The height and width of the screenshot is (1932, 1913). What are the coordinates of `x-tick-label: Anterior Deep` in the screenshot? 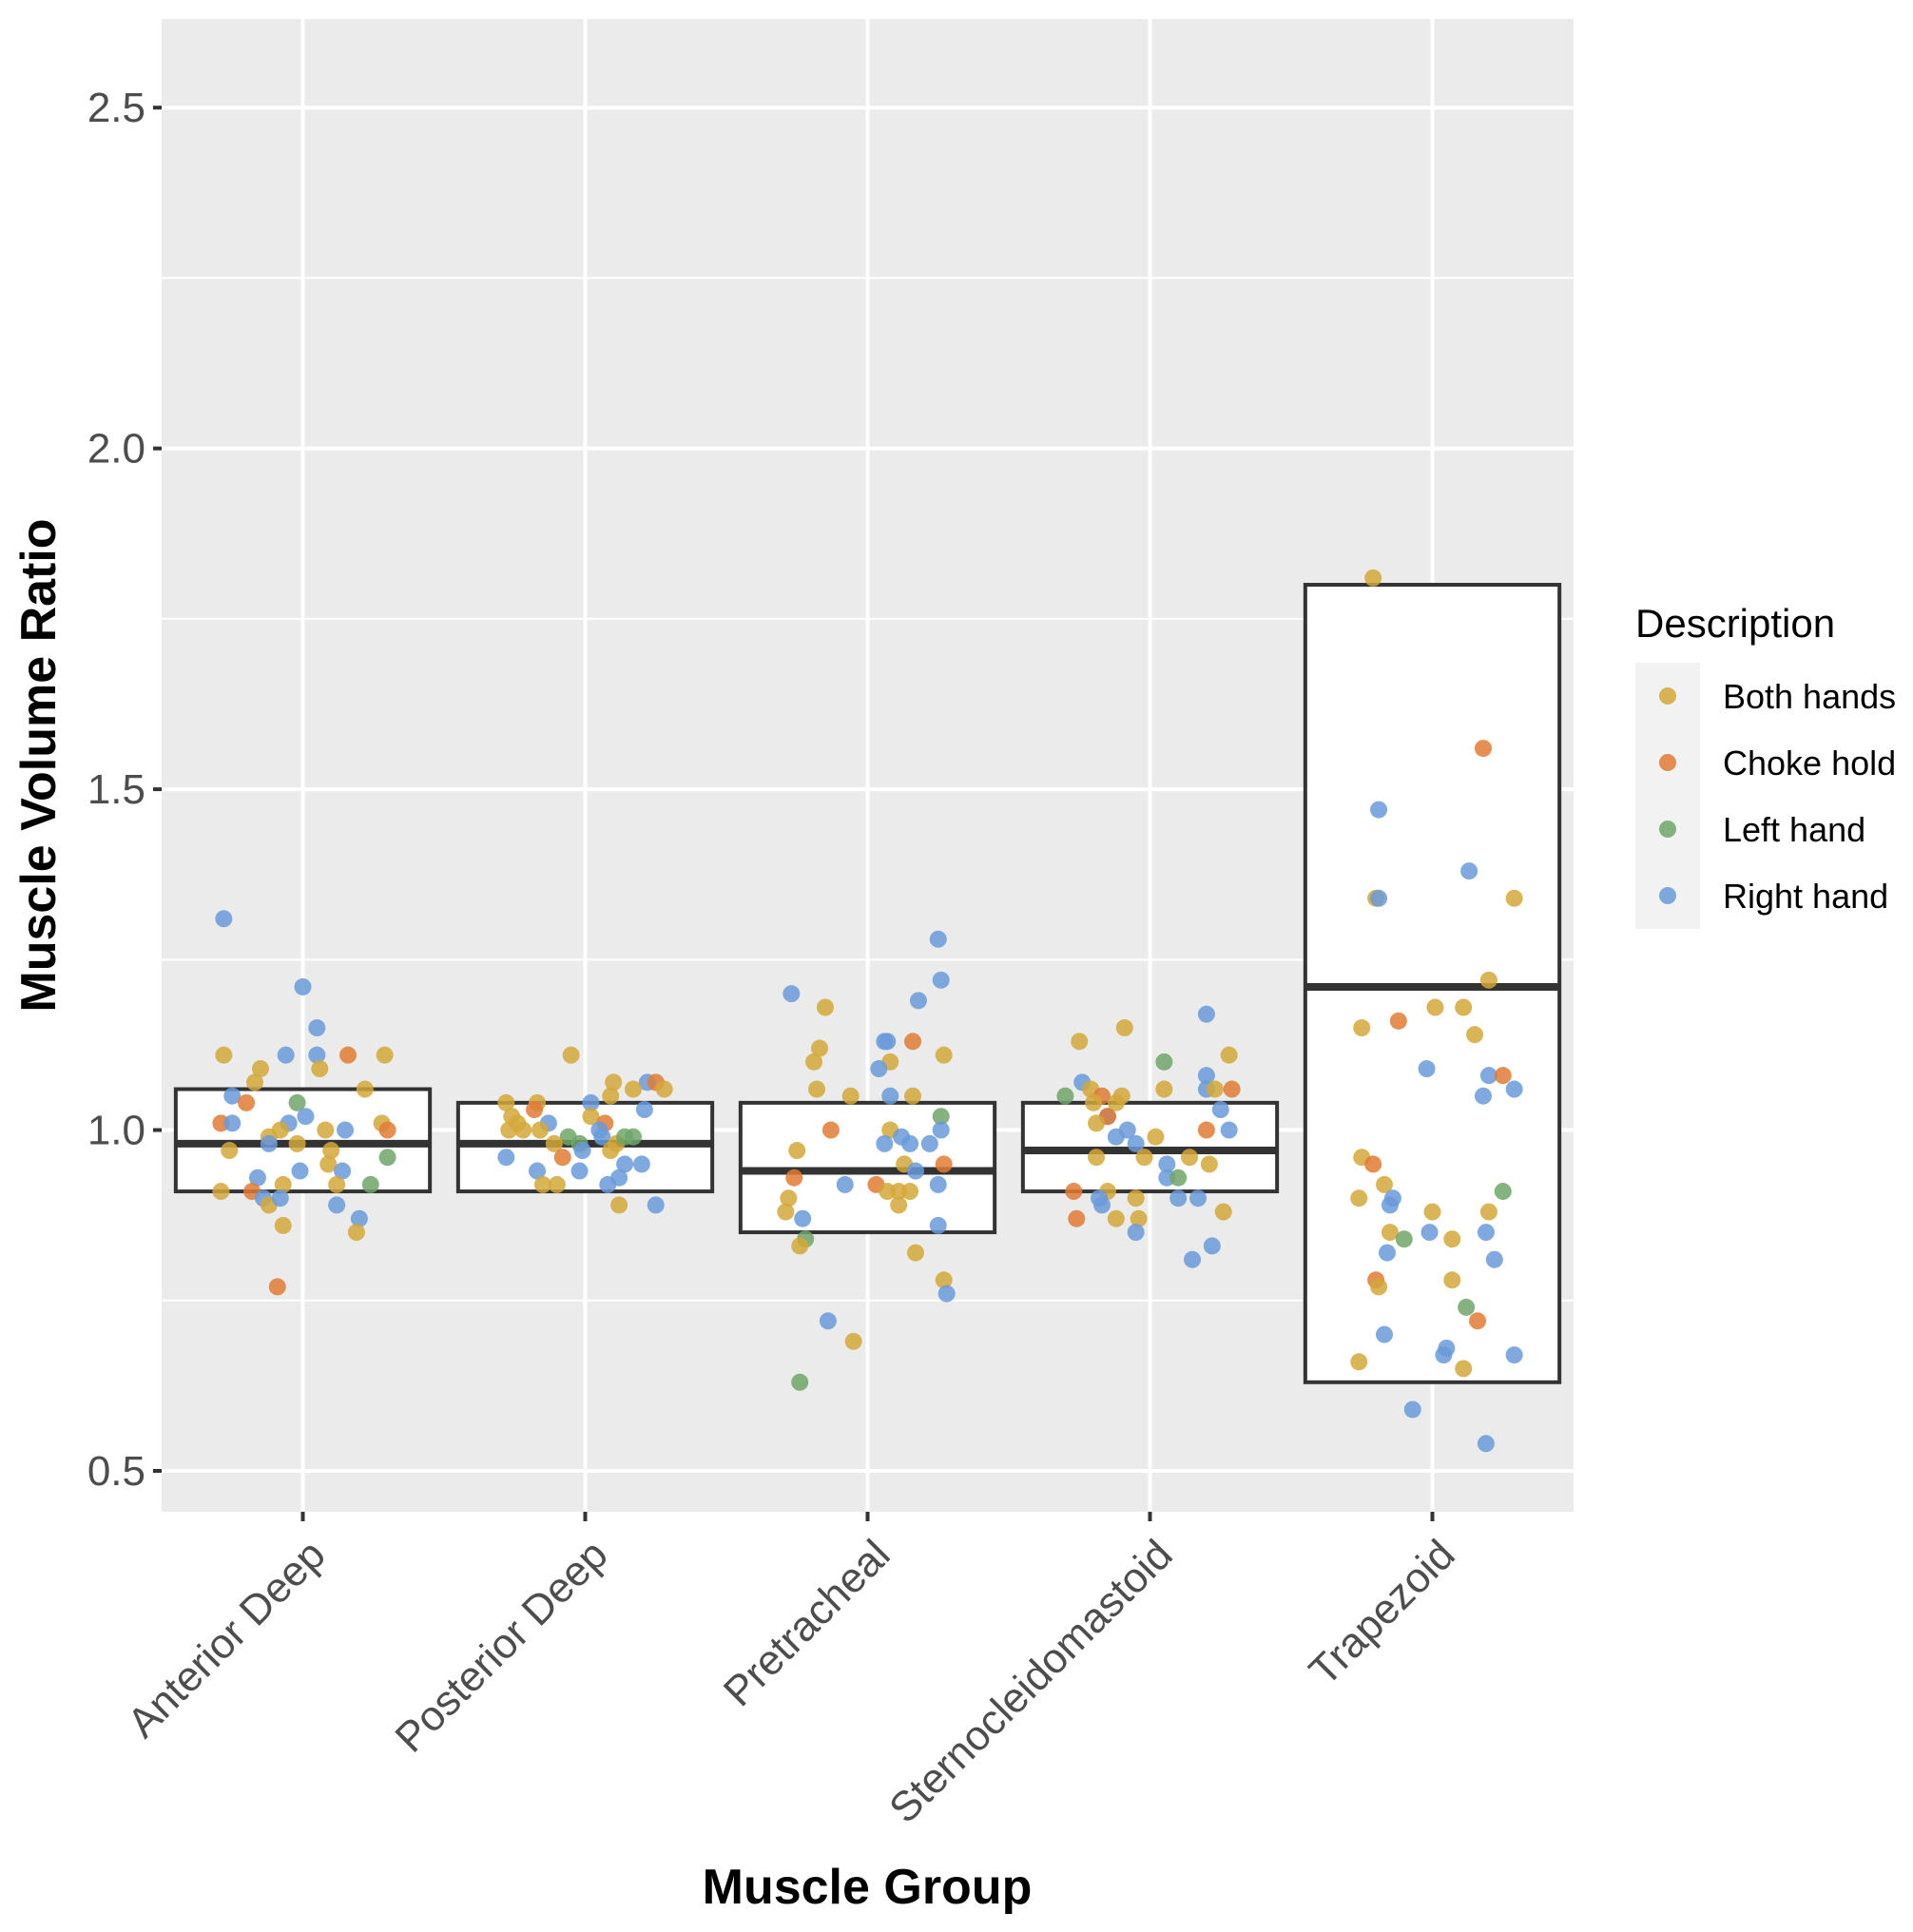 It's located at (227, 1639).